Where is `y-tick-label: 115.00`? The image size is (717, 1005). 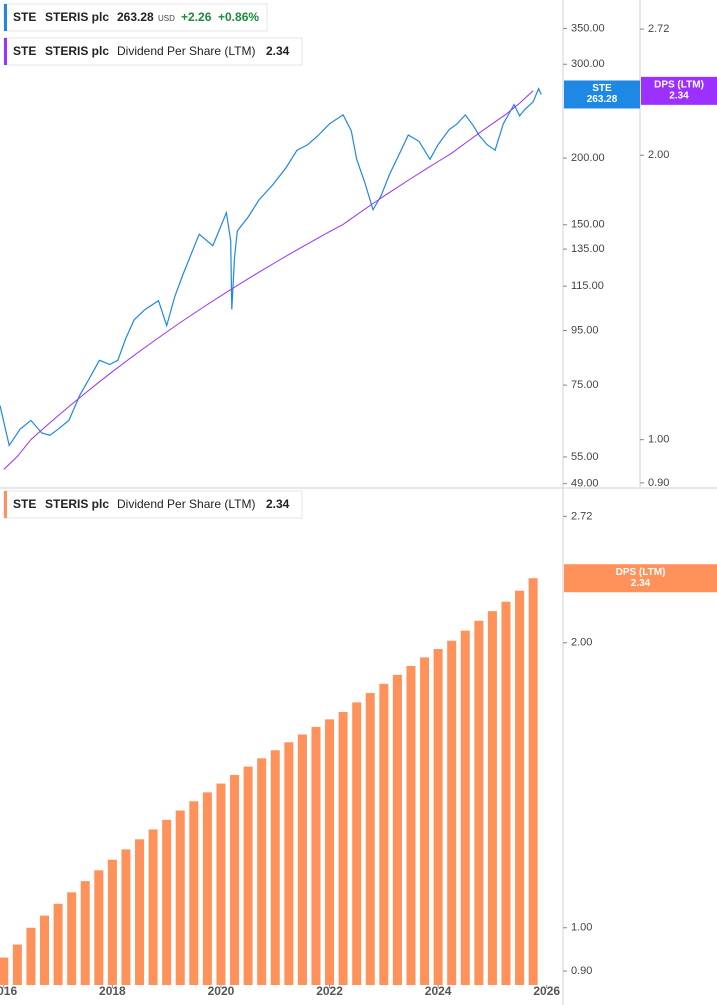 y-tick-label: 115.00 is located at coordinates (587, 286).